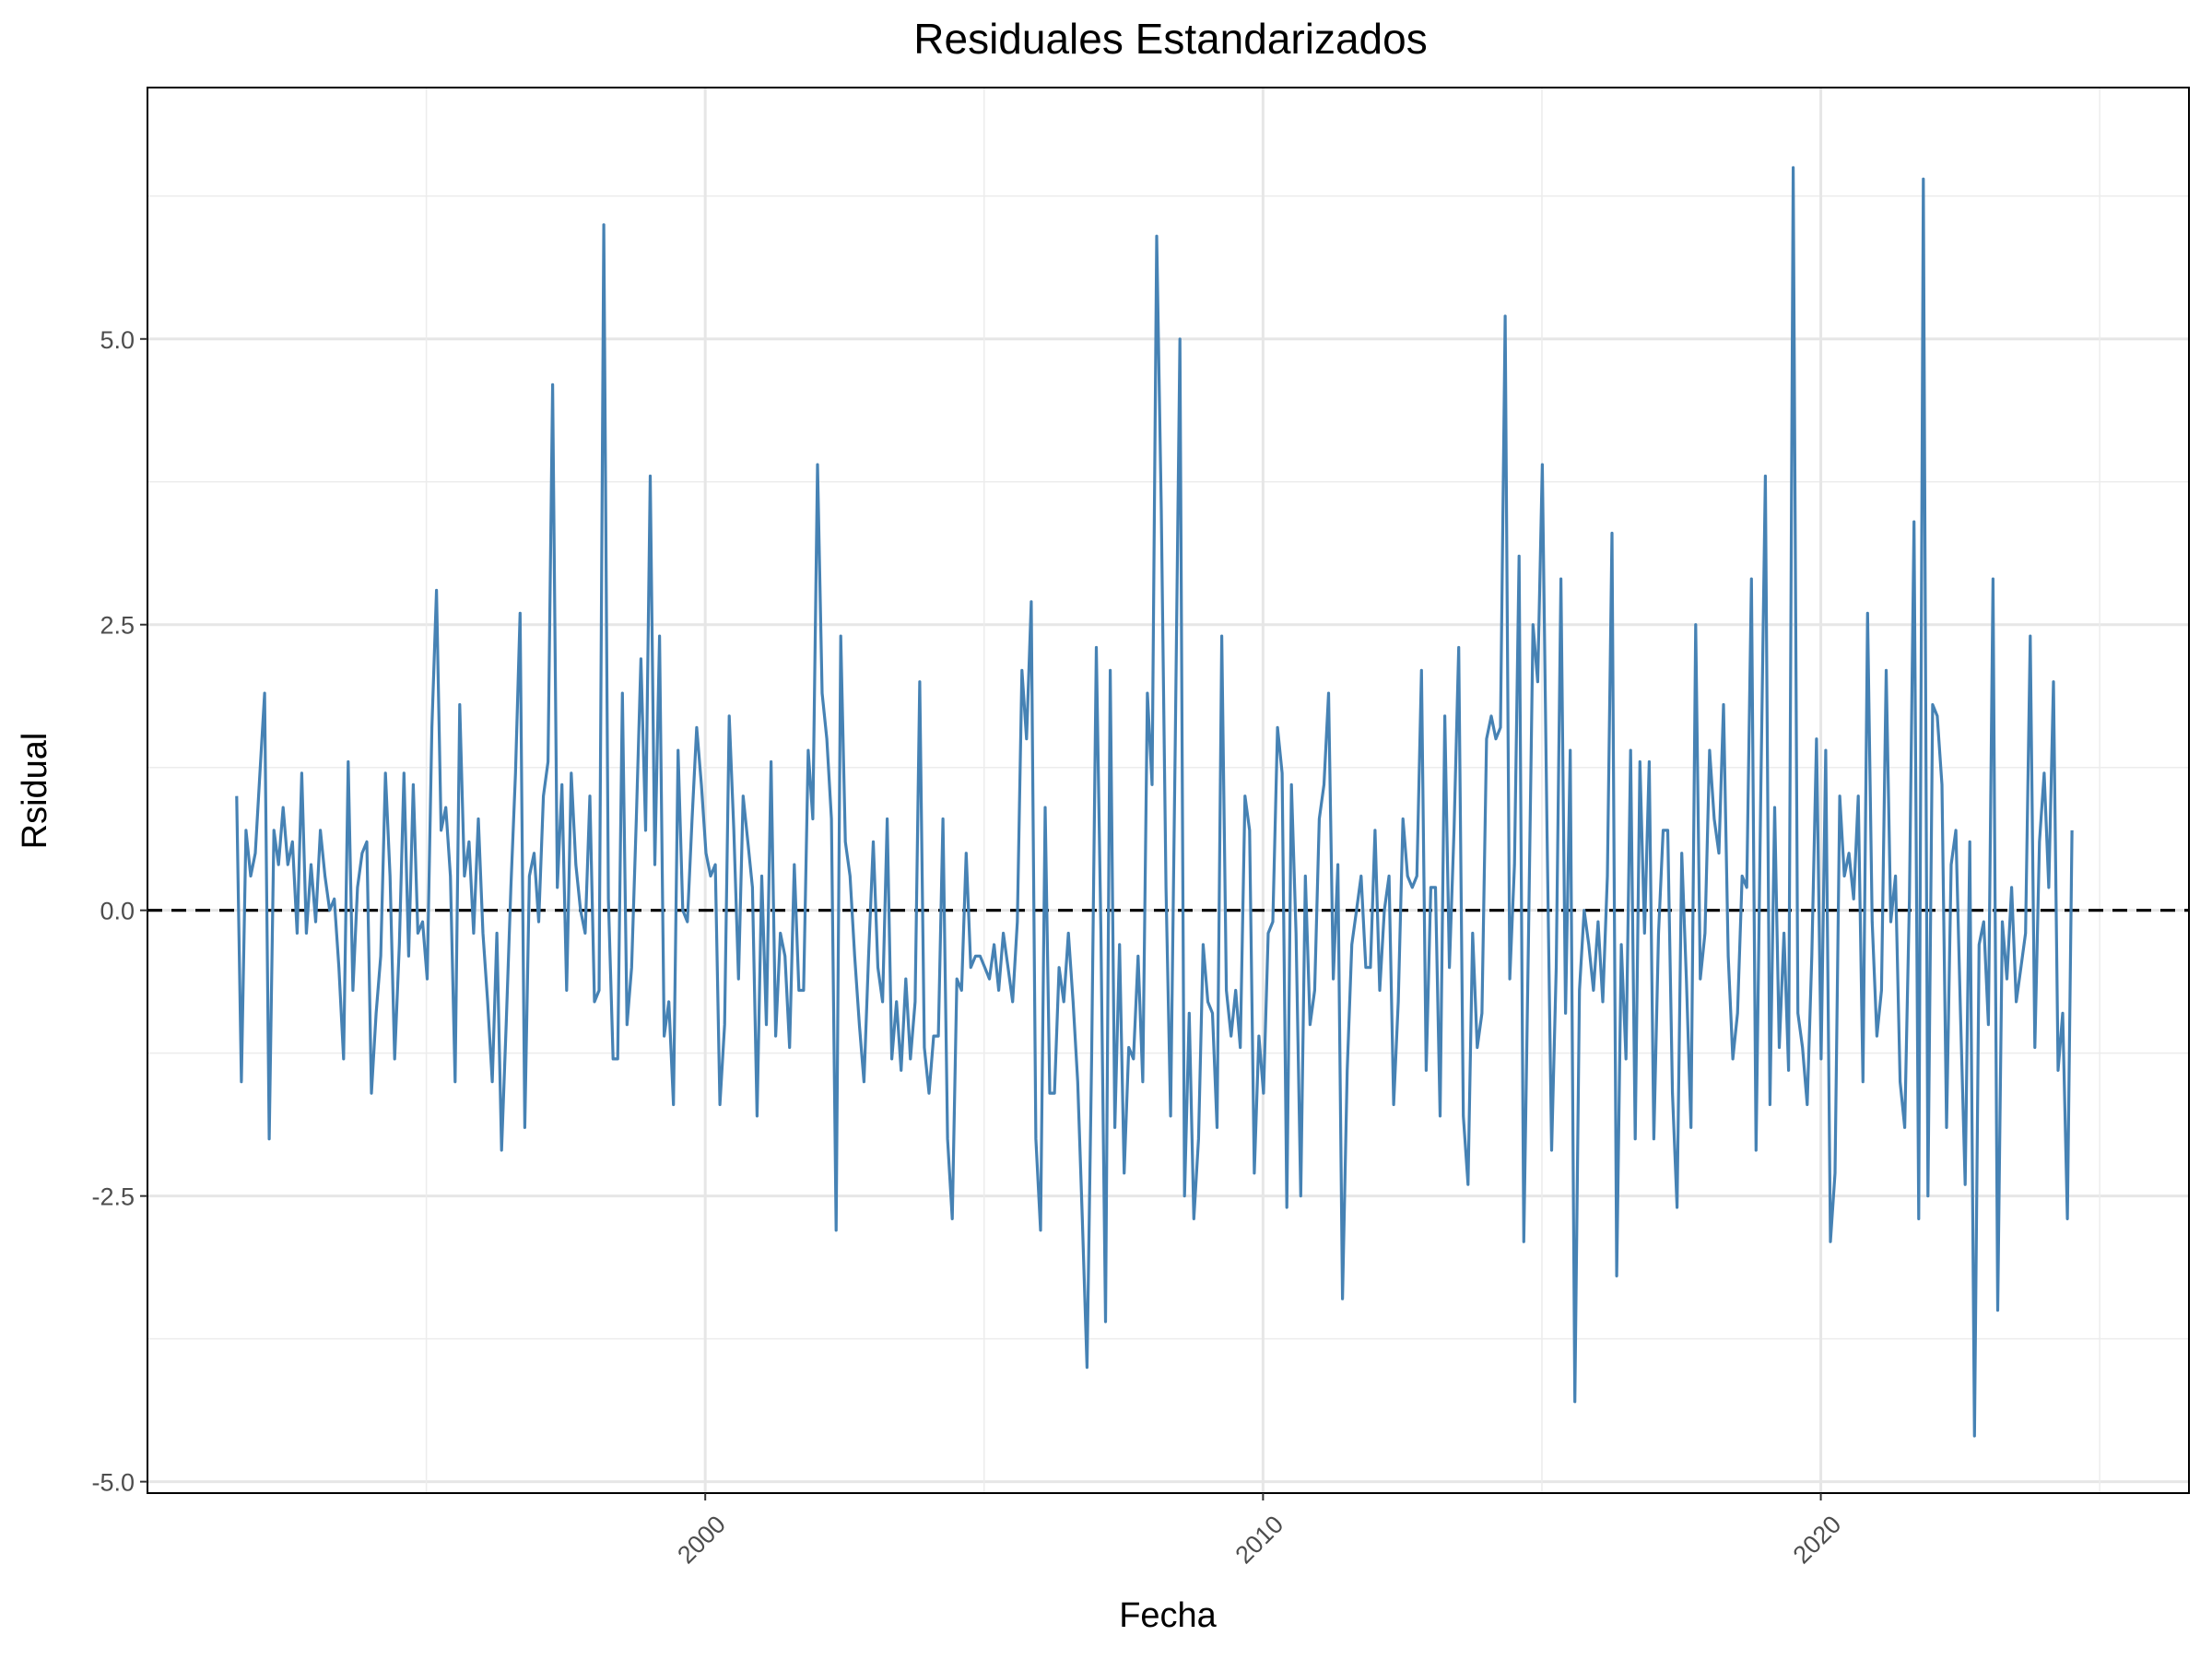 The width and height of the screenshot is (2212, 1659). Describe the element at coordinates (35, 791) in the screenshot. I see `y-axis-title: Rsidual` at that location.